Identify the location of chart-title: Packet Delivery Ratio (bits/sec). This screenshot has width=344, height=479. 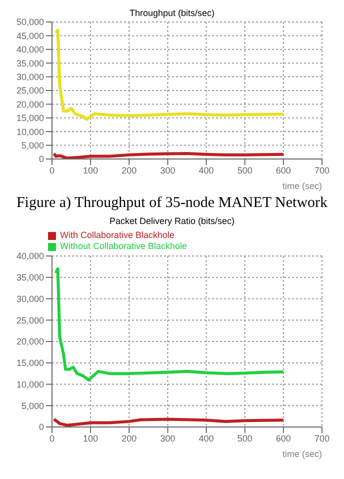
(172, 221).